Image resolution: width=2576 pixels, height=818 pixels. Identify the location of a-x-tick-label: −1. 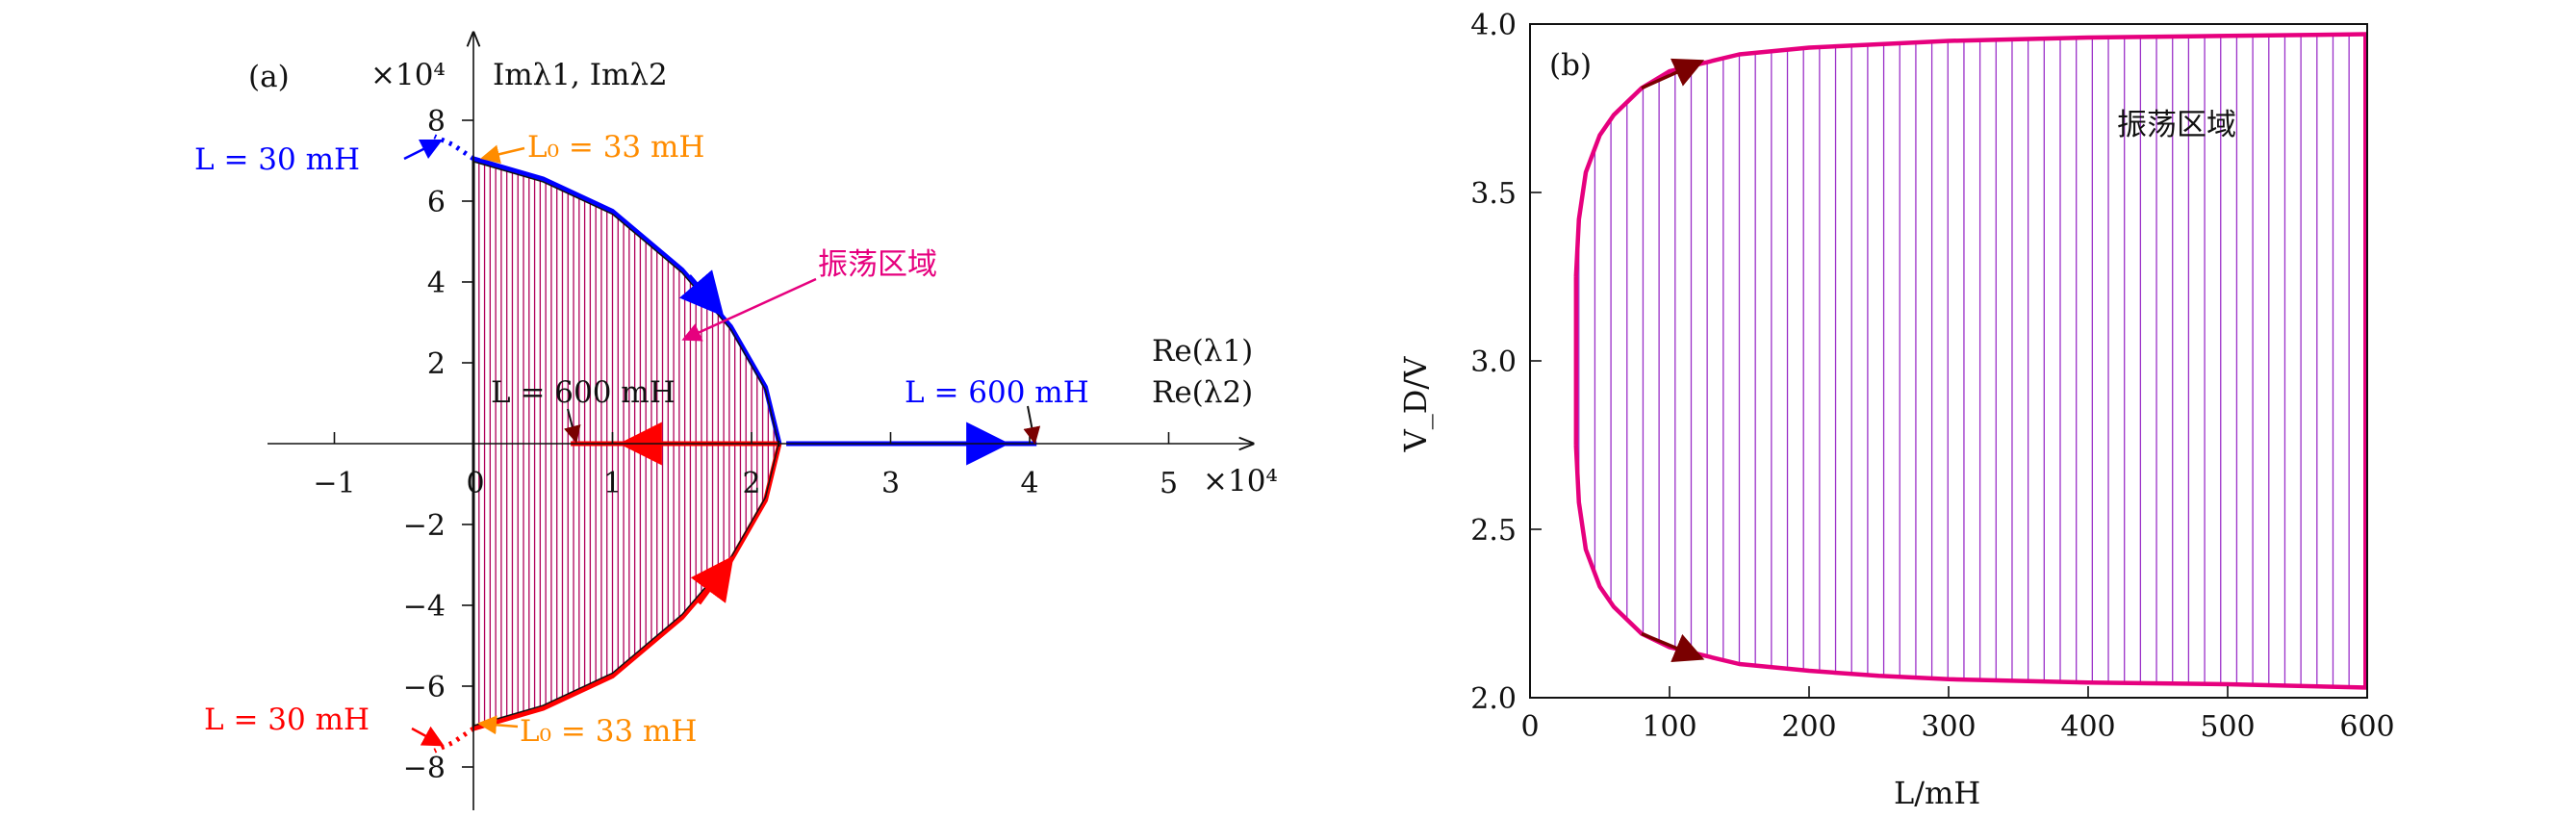
(334, 483).